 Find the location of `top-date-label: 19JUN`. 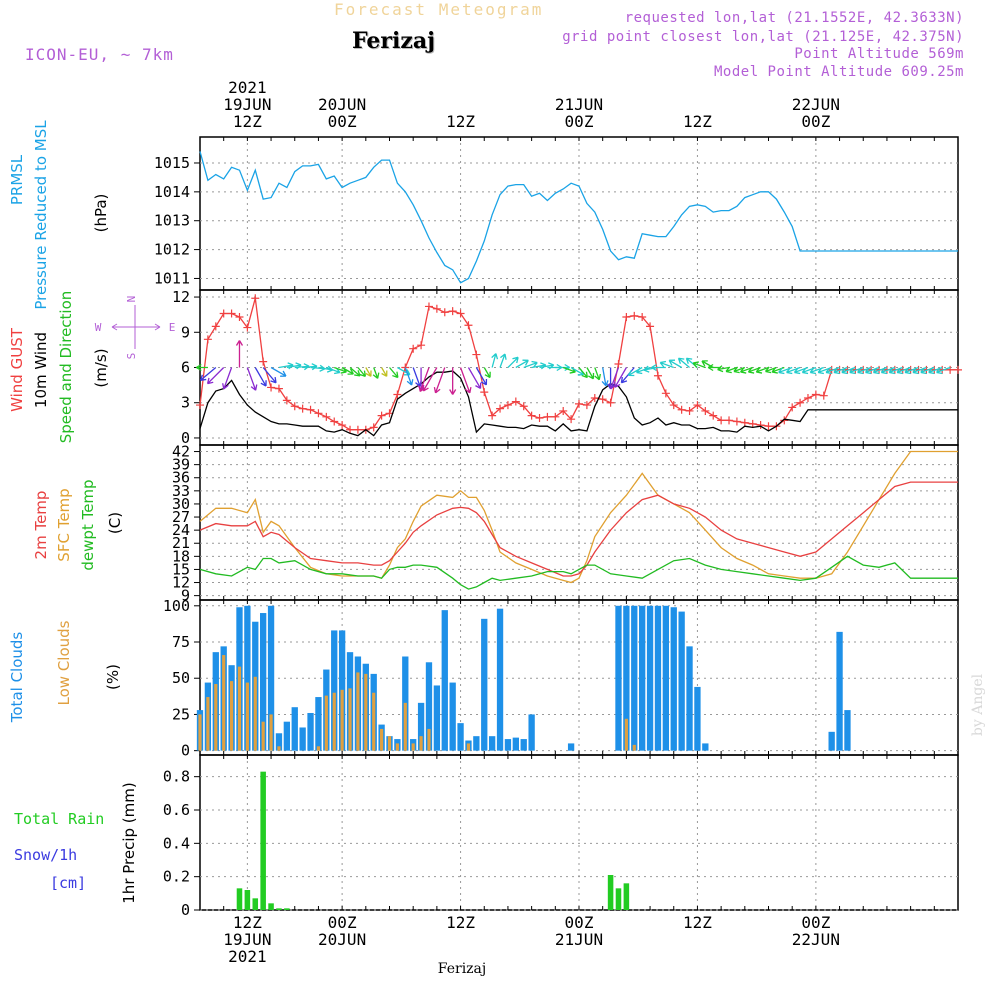

top-date-label: 19JUN is located at coordinates (247, 104).